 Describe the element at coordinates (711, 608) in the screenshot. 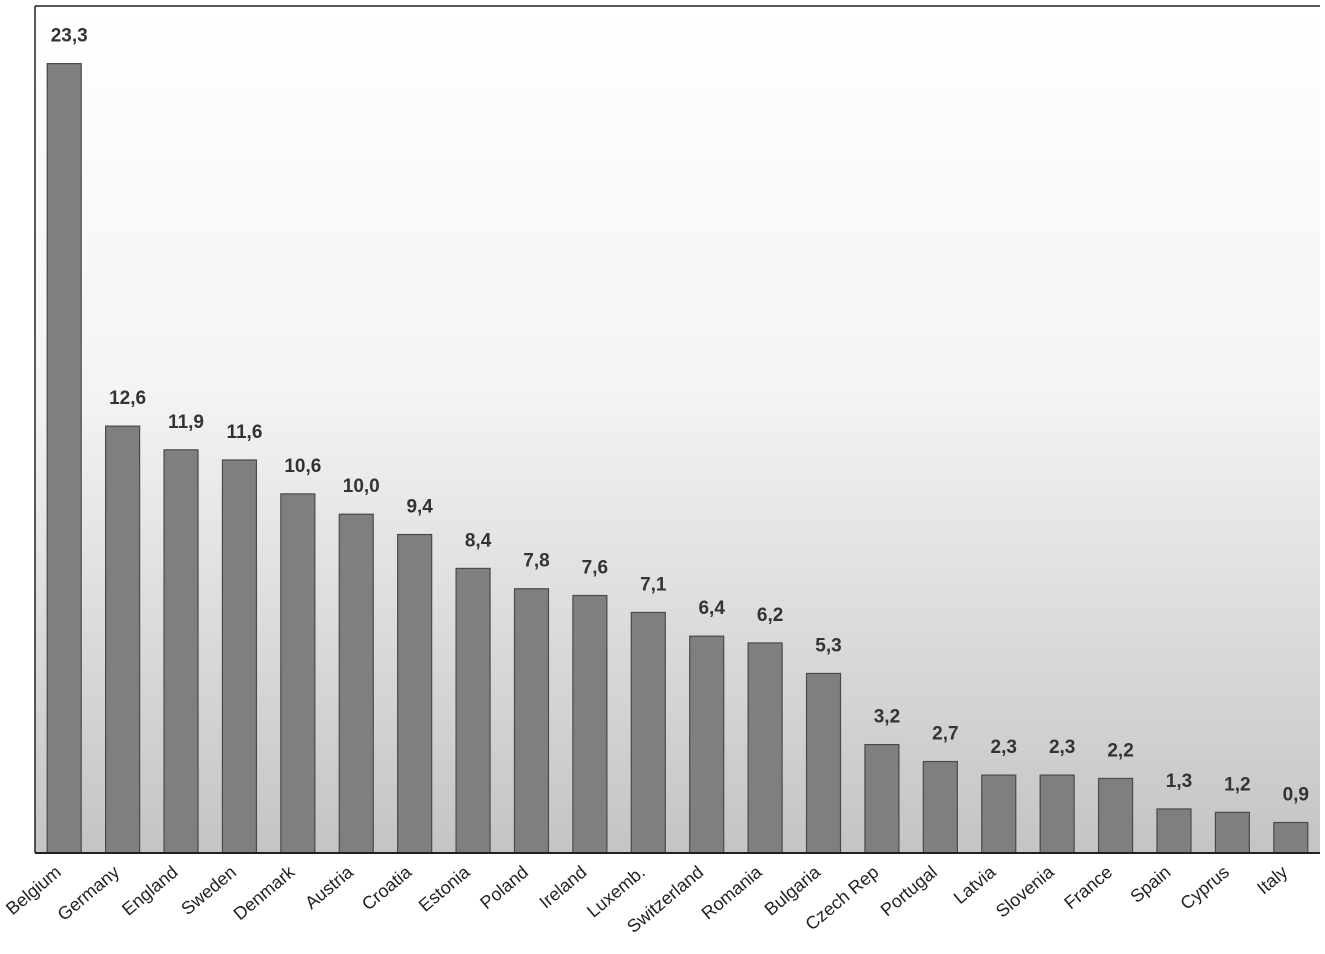

I see `value-label: 6,4` at that location.